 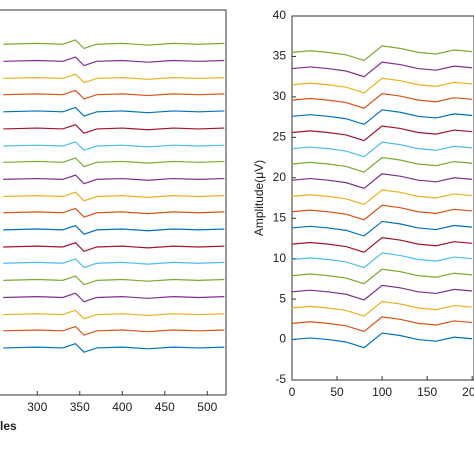 What do you see at coordinates (280, 217) in the screenshot?
I see `y-tick-label: 15` at bounding box center [280, 217].